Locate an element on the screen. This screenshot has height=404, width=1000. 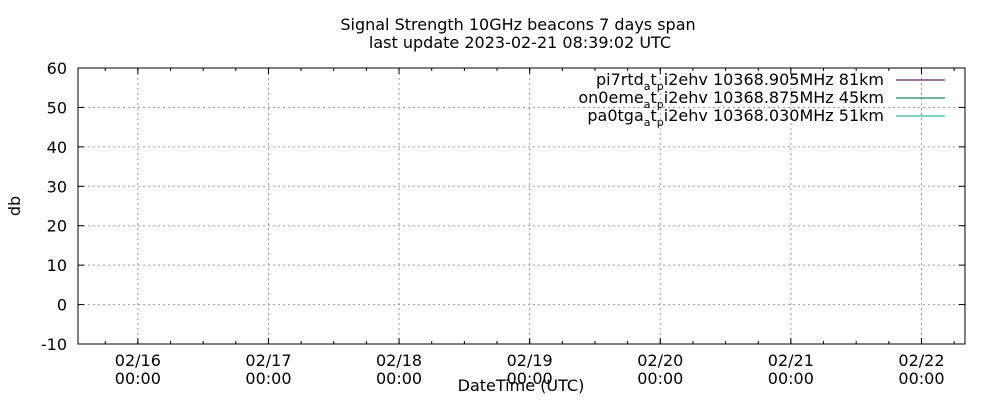
y-tick-label: 30 is located at coordinates (57, 186).